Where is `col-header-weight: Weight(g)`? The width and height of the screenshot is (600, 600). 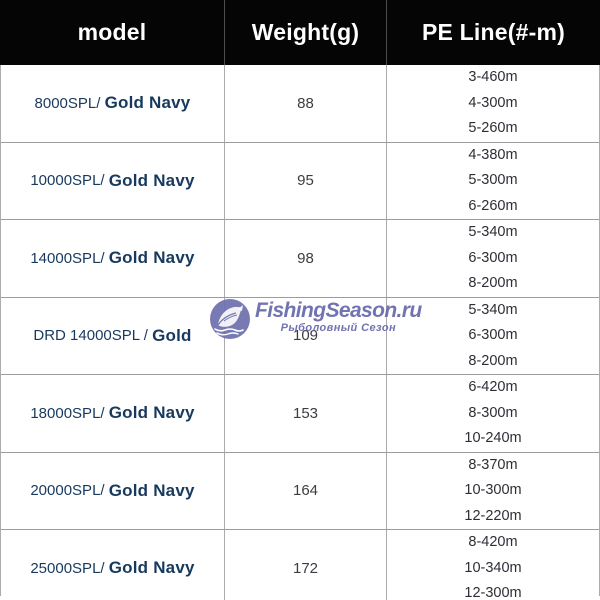 col-header-weight: Weight(g) is located at coordinates (306, 32).